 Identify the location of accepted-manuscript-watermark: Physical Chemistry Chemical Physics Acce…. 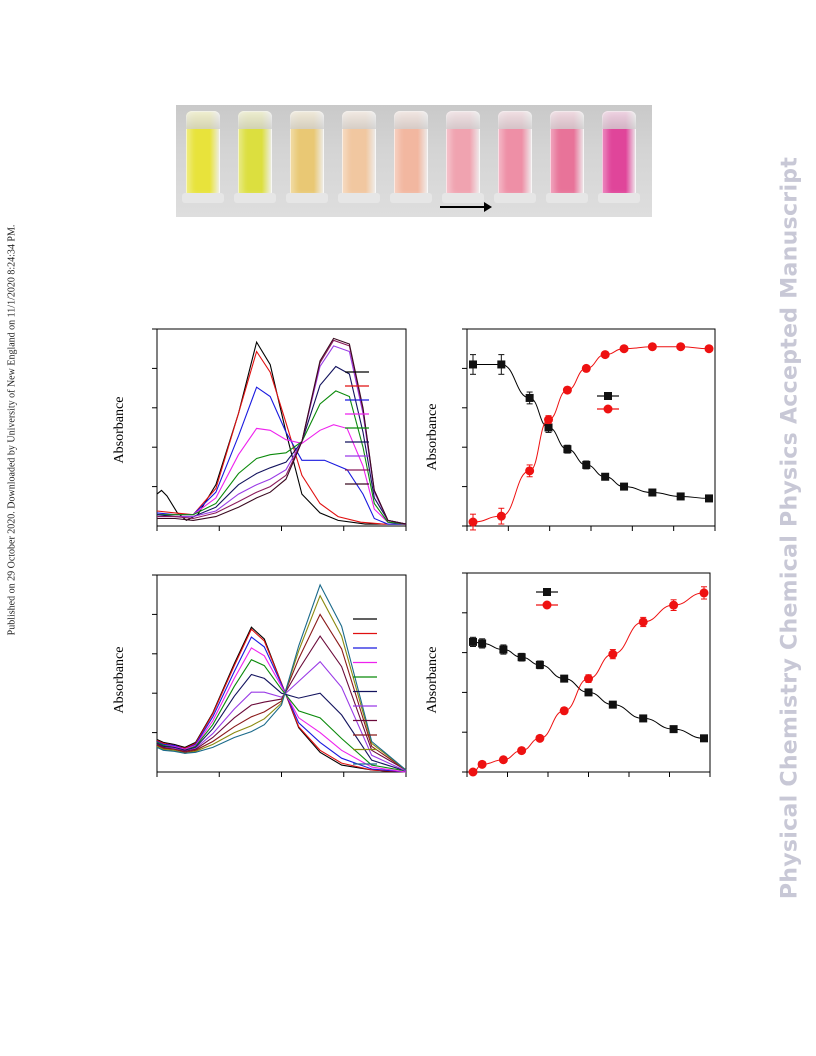
(790, 528).